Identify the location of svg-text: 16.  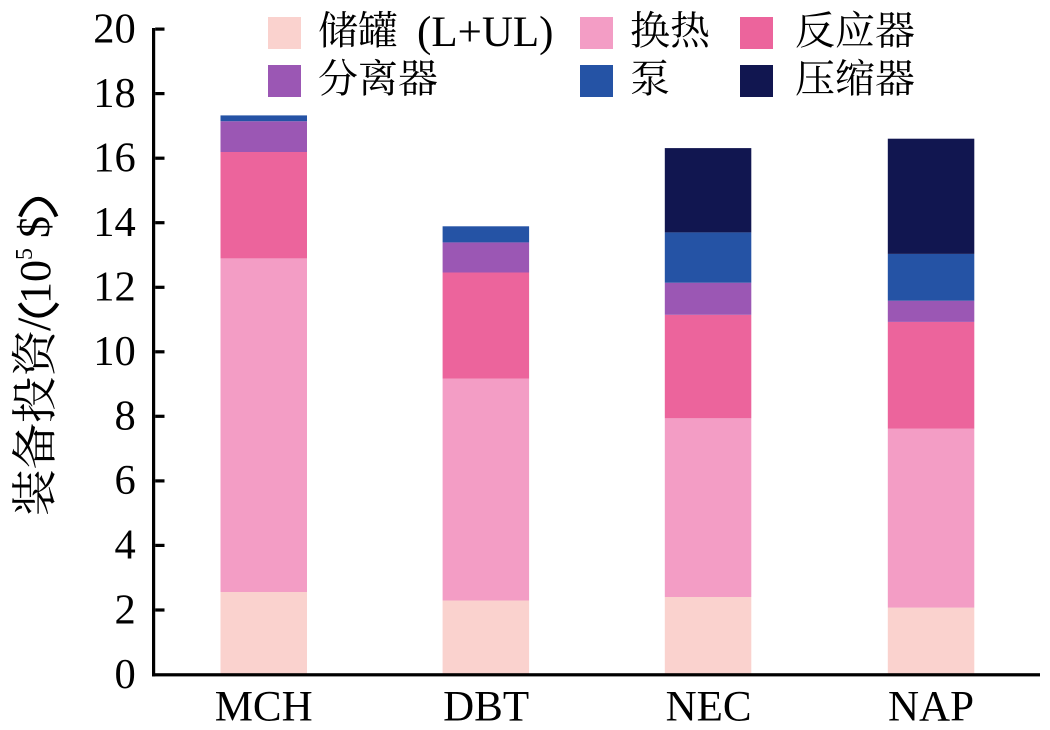
(114, 158).